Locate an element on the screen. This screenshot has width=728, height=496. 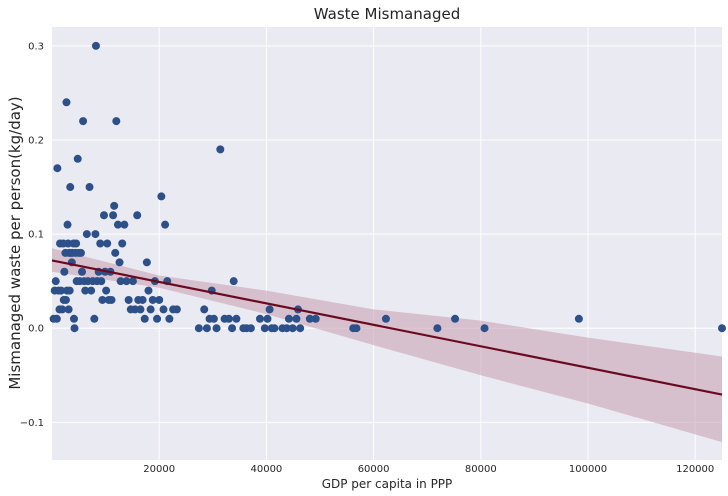
y-tick-label: 0.1 is located at coordinates (36, 235).